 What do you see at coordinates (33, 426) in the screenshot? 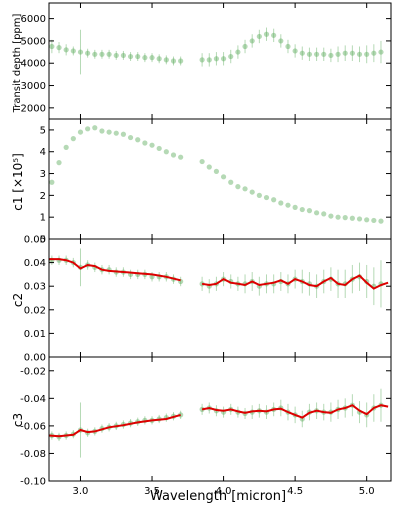
I see `y-tick-label: -0.06` at bounding box center [33, 426].